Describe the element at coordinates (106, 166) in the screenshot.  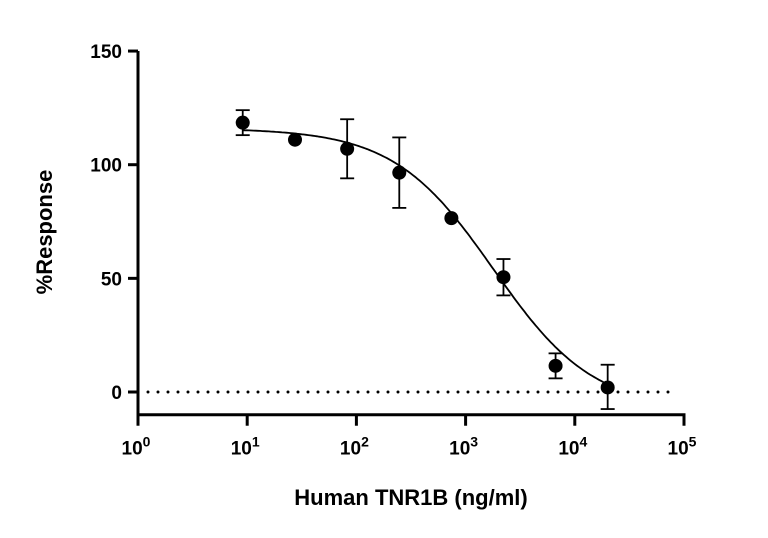
I see `y-tick-label: 100` at that location.